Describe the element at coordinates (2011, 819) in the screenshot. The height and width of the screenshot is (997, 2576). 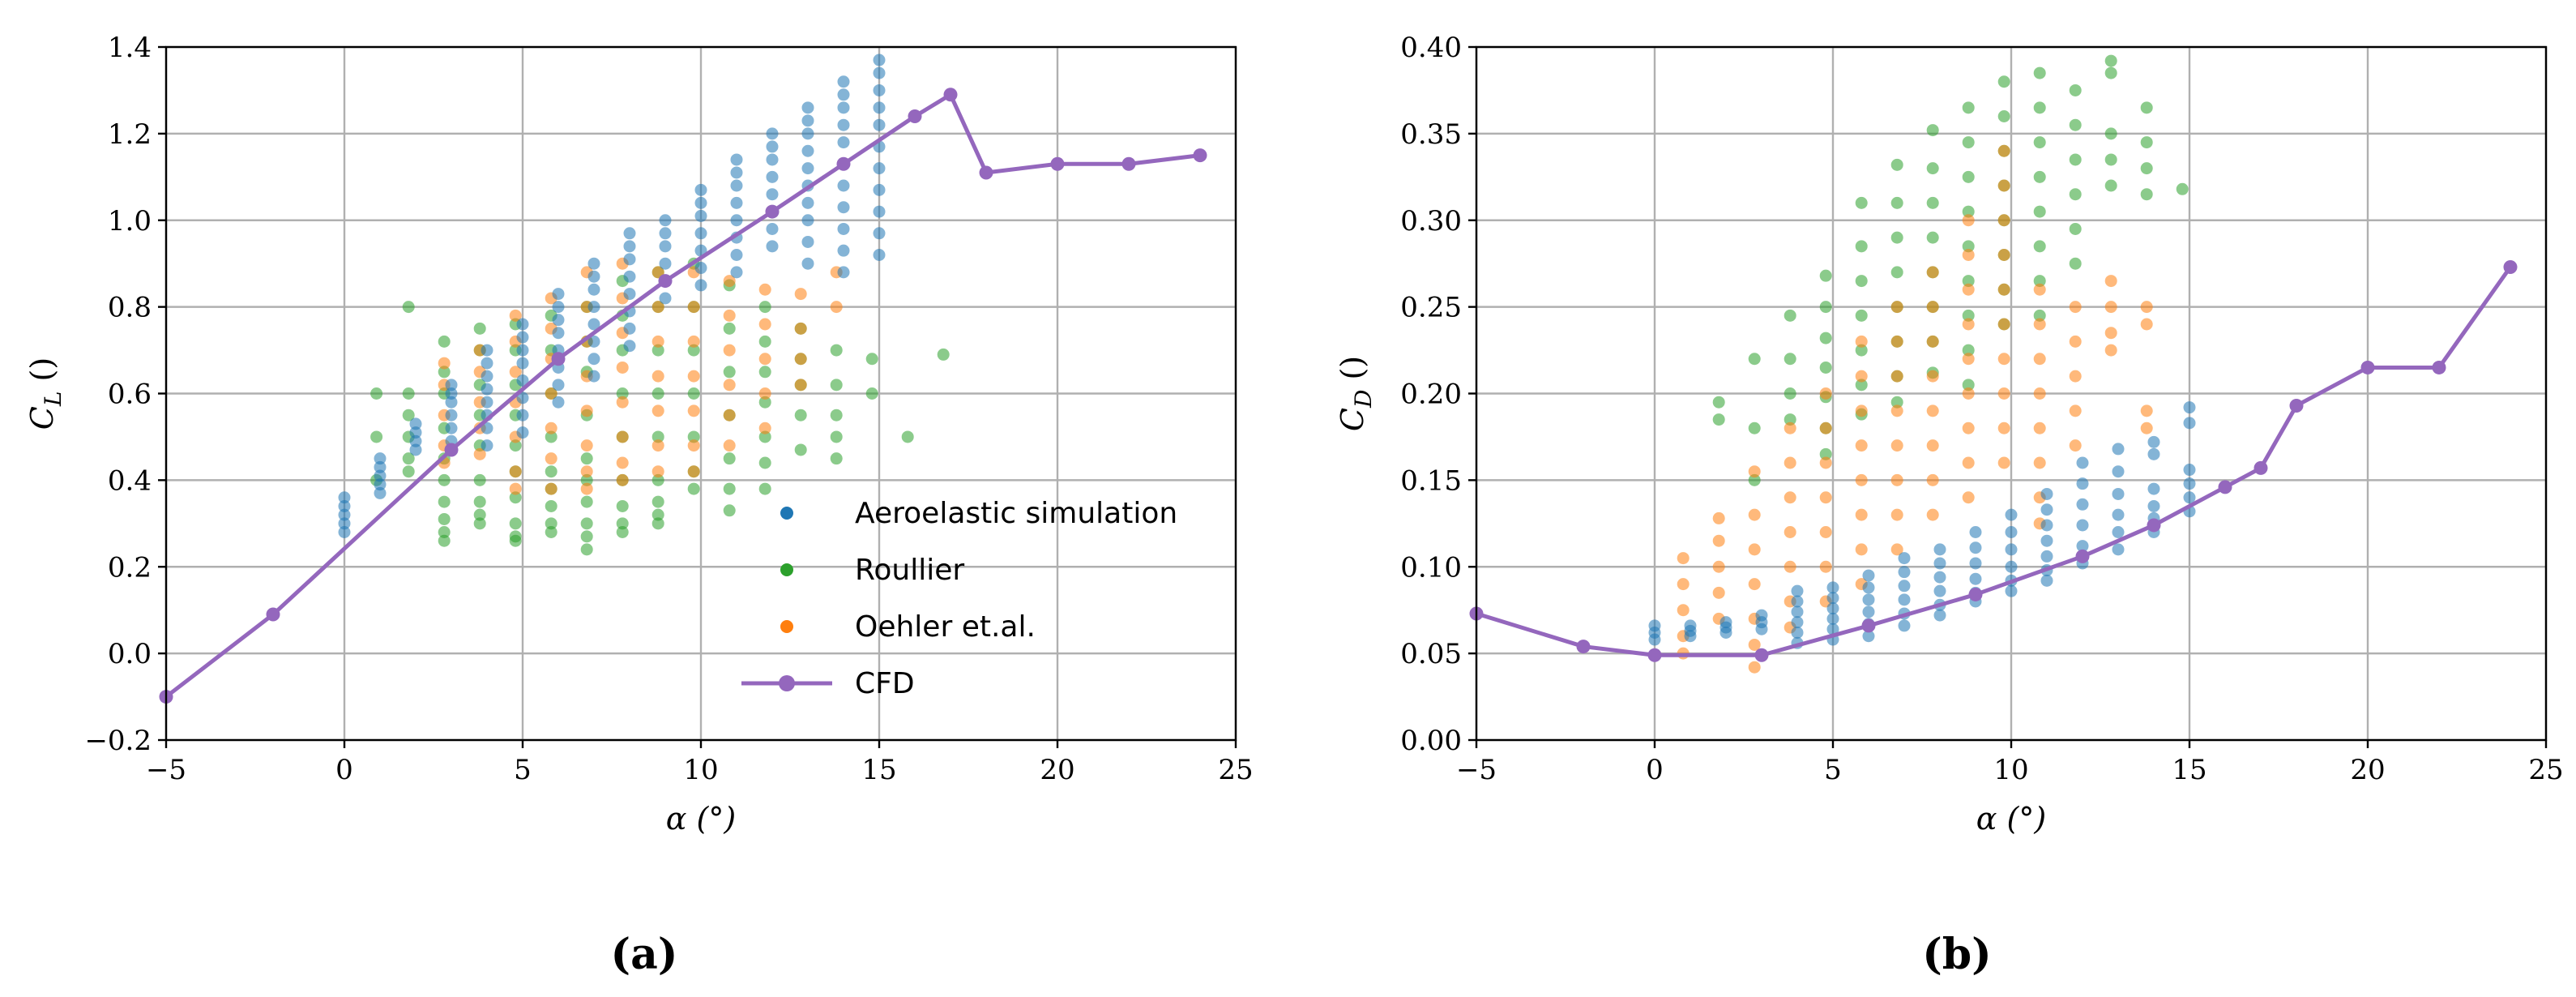
I see `b-x-axis-label: α (°)` at that location.